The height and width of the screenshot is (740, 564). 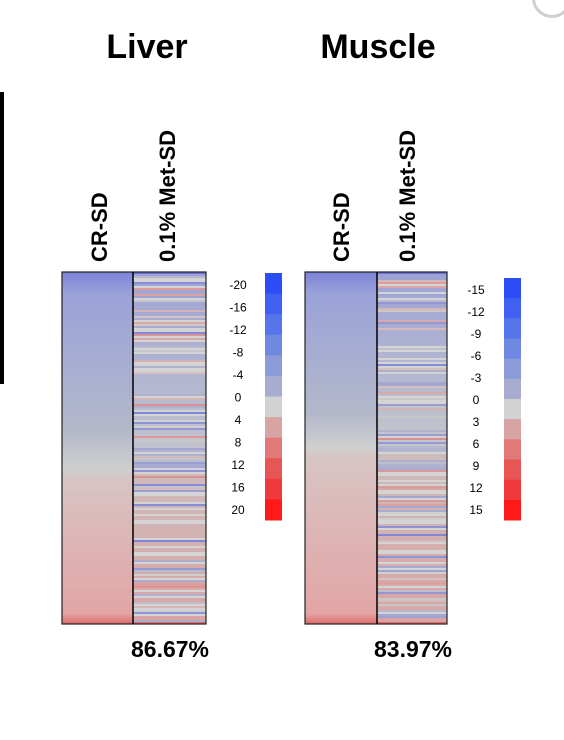 I want to click on panel-title: Muscle, so click(x=377, y=47).